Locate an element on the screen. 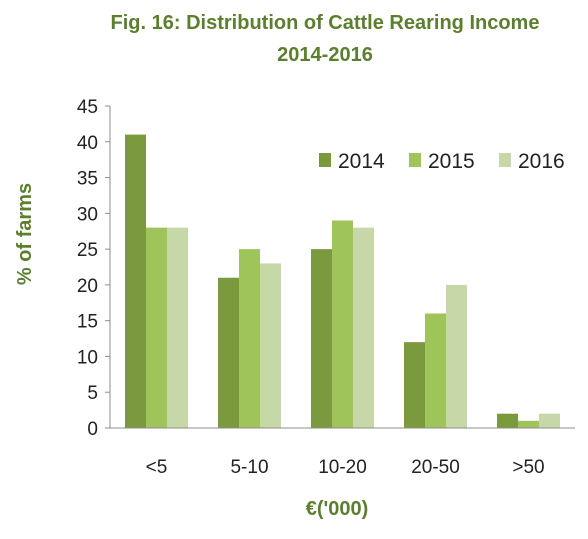  y-tick-label: 0 is located at coordinates (92, 429).